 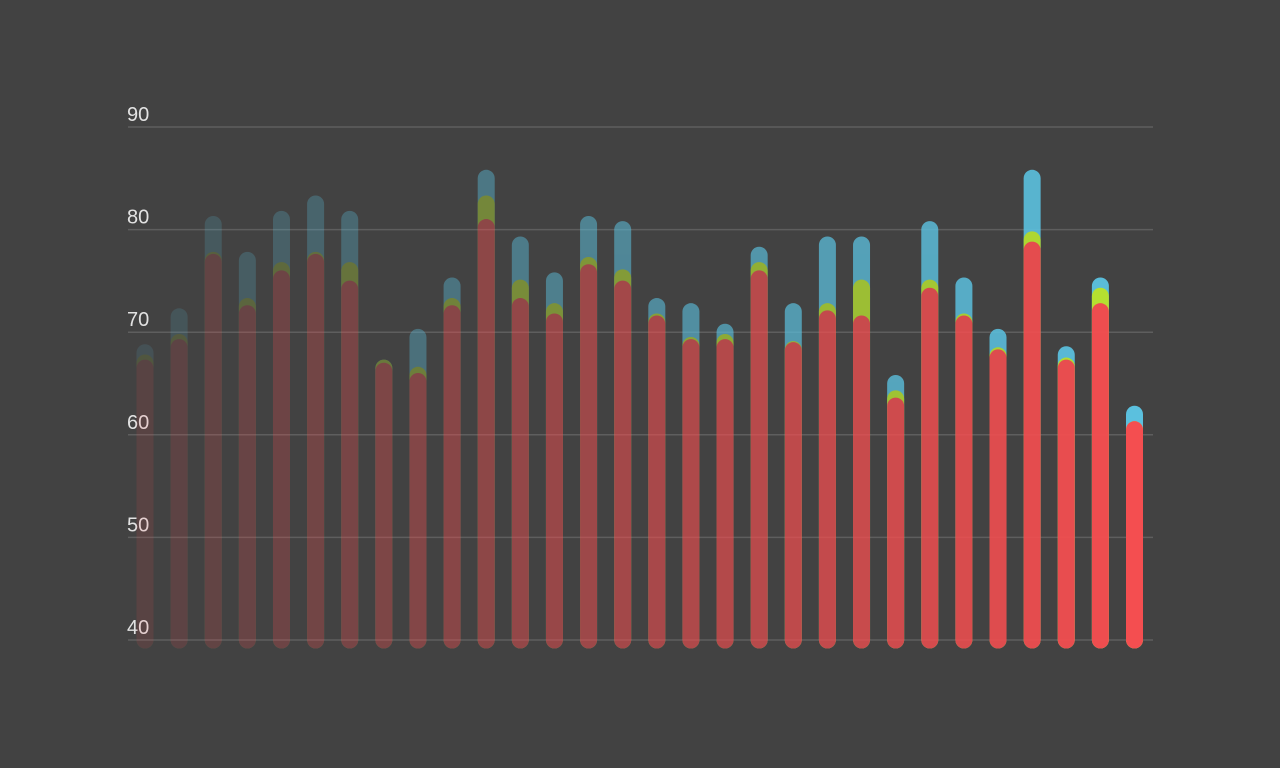 What do you see at coordinates (138, 628) in the screenshot?
I see `y-tick-label: 40` at bounding box center [138, 628].